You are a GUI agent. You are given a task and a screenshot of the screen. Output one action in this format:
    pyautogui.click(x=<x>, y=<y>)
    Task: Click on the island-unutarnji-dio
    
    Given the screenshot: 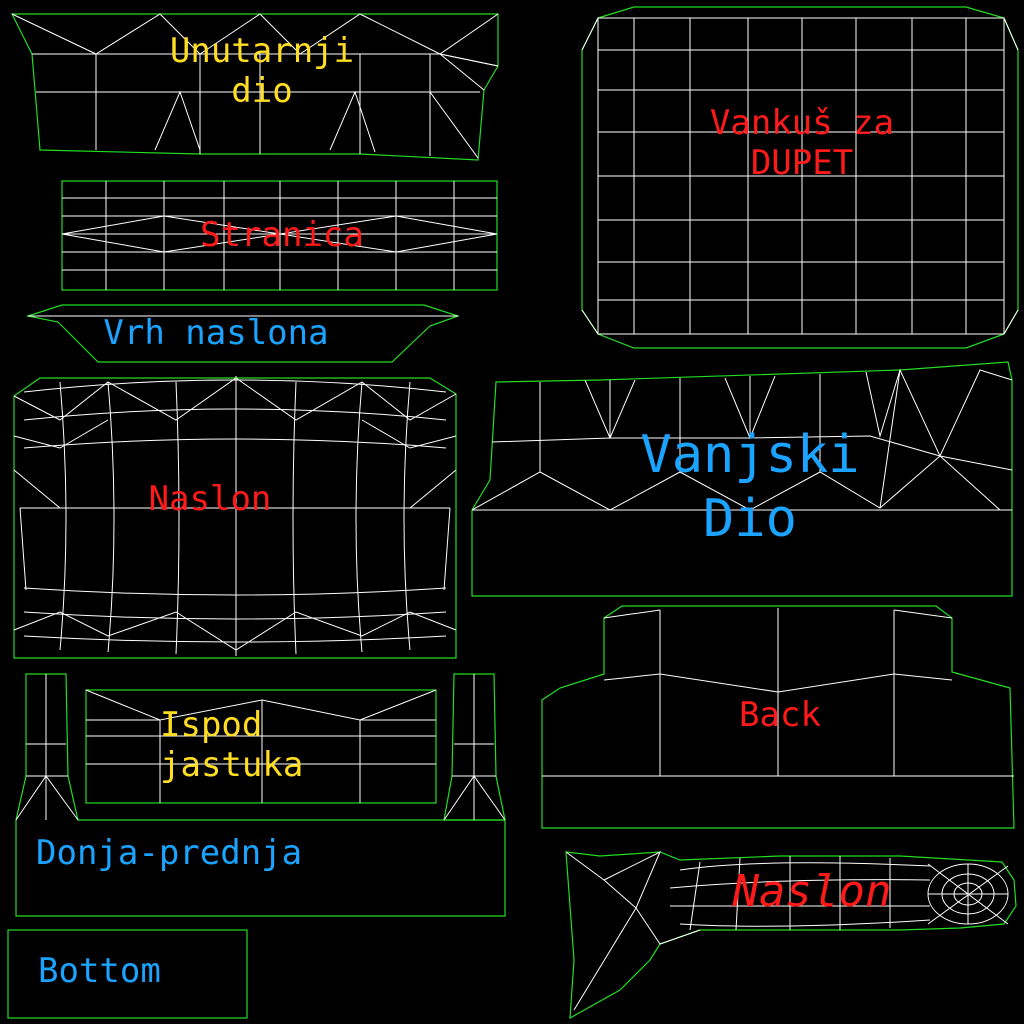 What is the action you would take?
    pyautogui.click(x=255, y=87)
    